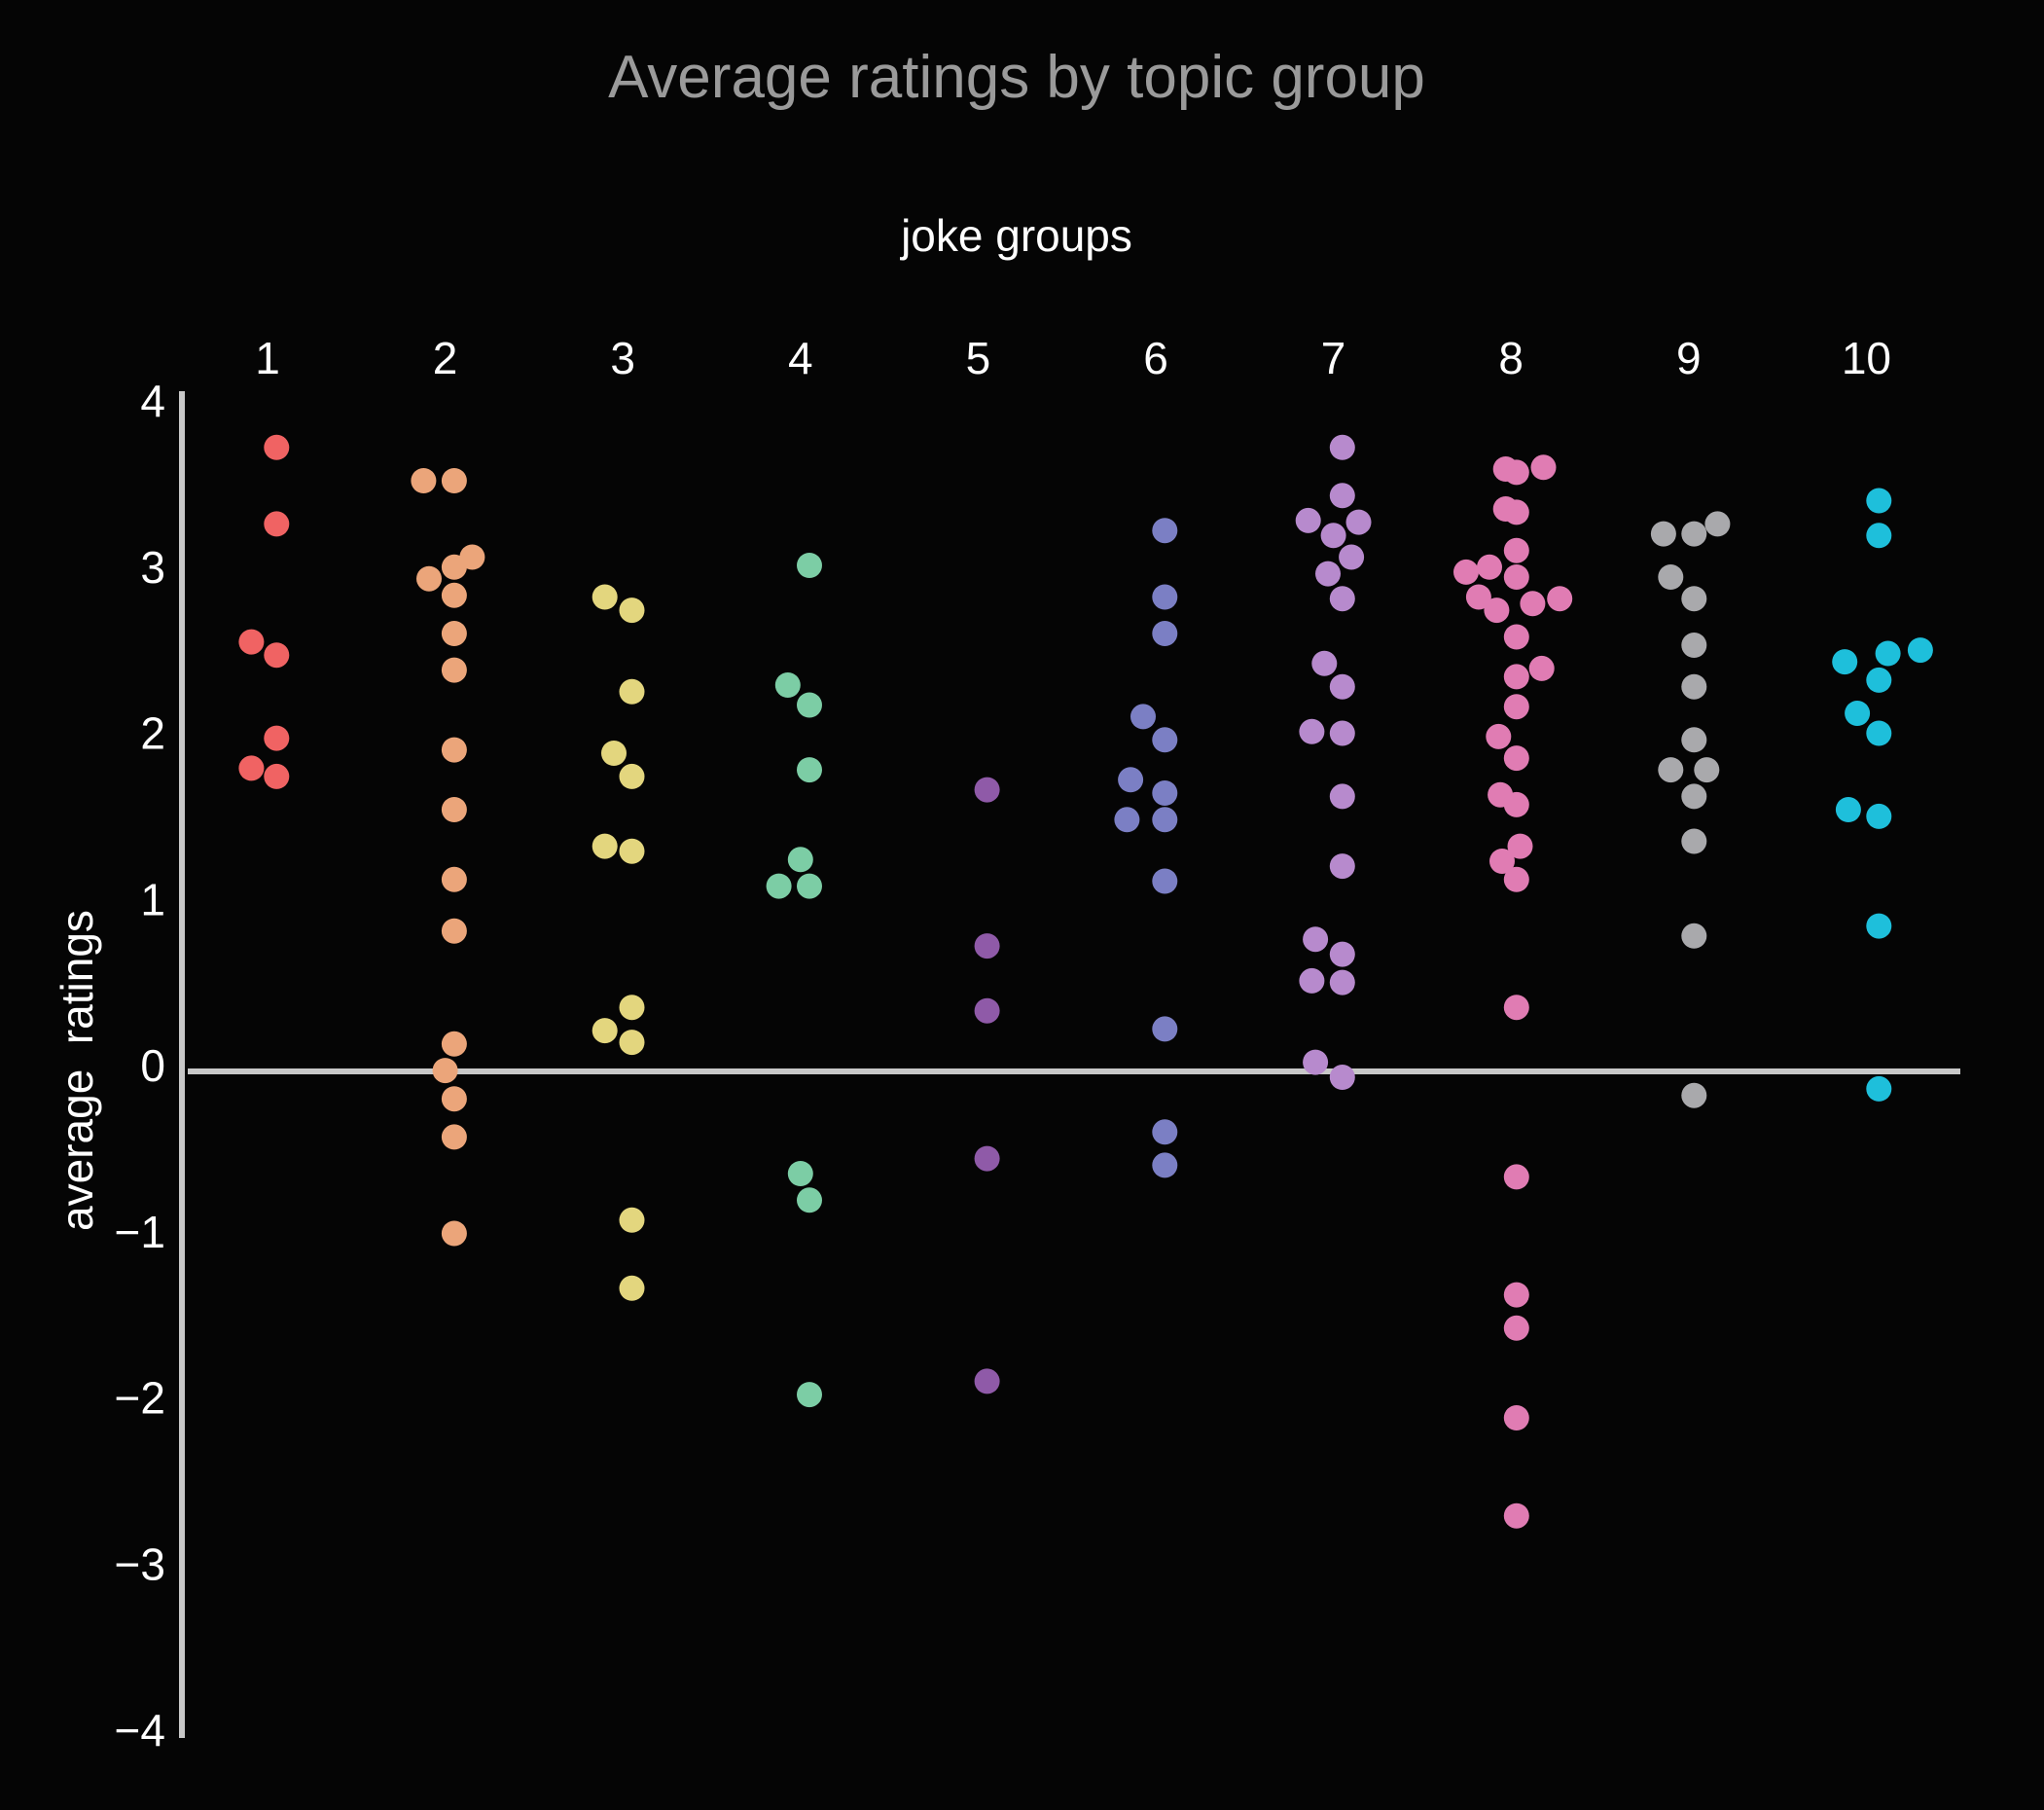 The height and width of the screenshot is (1810, 2044). Describe the element at coordinates (140, 1731) in the screenshot. I see `y-tick-label: −4` at that location.